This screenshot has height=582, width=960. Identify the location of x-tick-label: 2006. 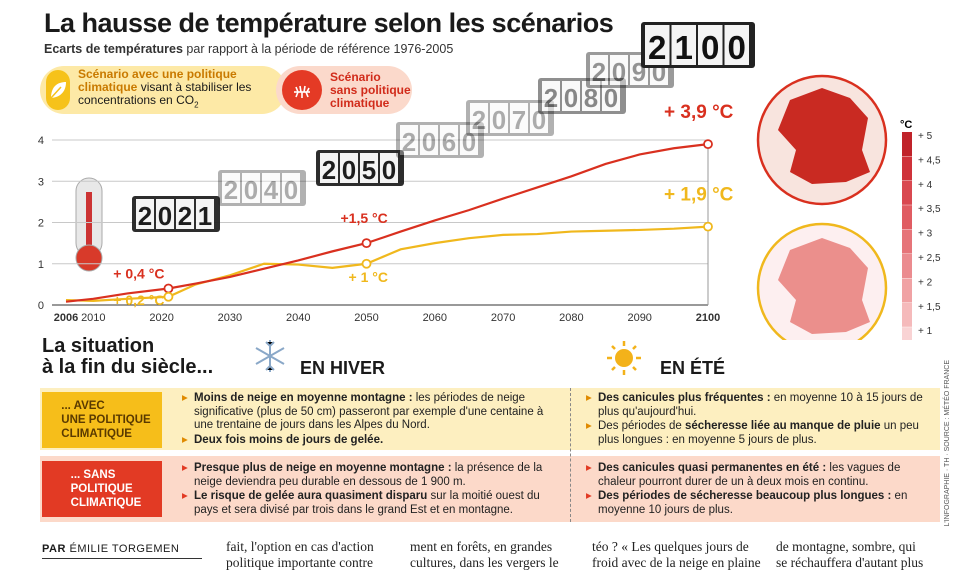
(66, 318).